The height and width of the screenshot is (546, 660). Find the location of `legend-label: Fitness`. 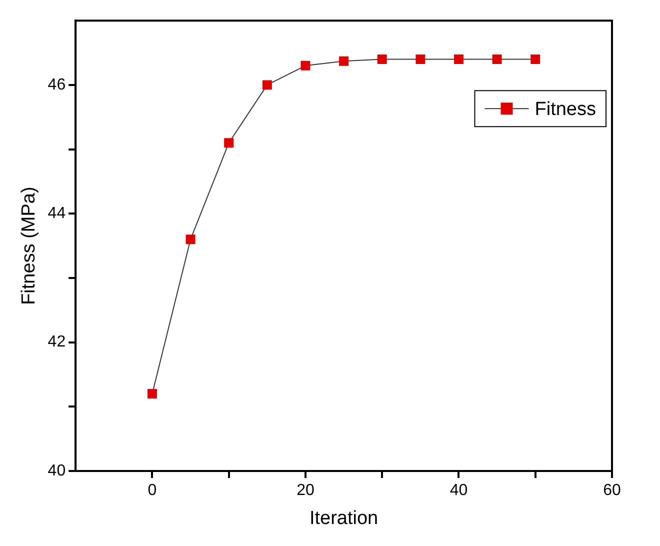

legend-label: Fitness is located at coordinates (565, 109).